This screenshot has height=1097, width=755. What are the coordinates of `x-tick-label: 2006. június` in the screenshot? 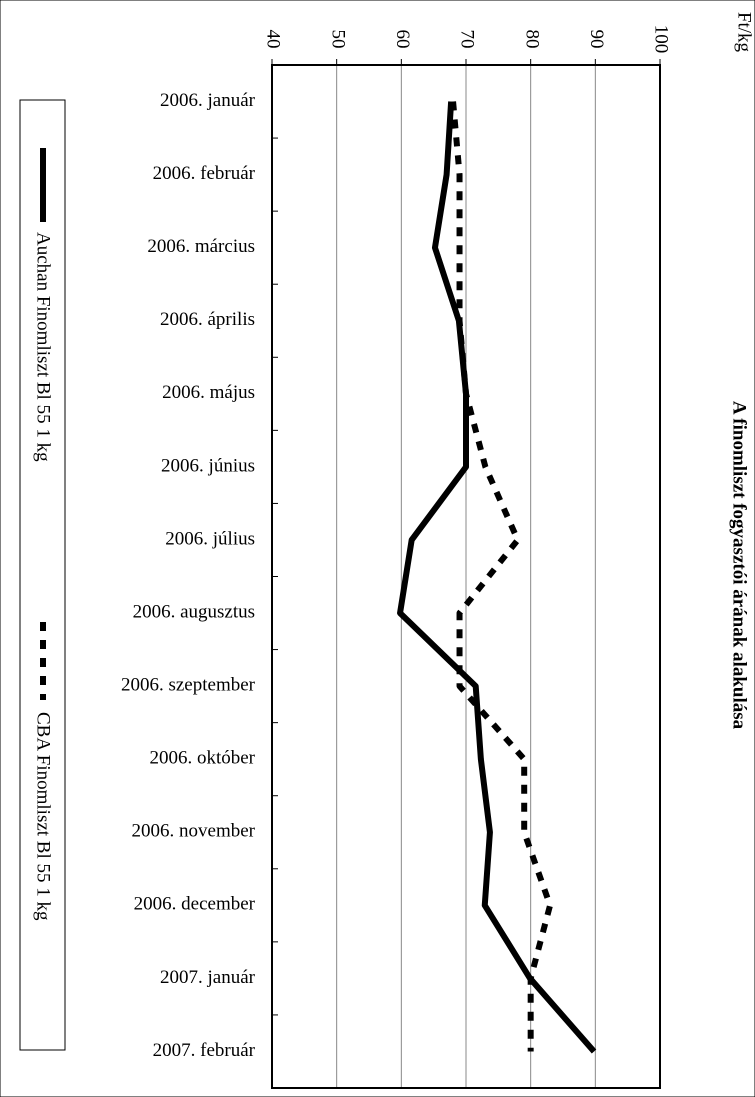 It's located at (208, 465).